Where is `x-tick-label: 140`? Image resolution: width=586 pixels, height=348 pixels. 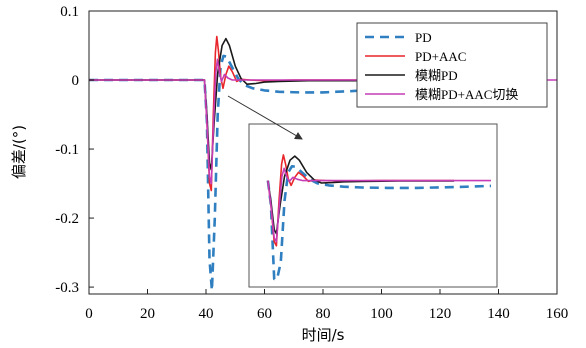
x-tick-label: 140 is located at coordinates (498, 314).